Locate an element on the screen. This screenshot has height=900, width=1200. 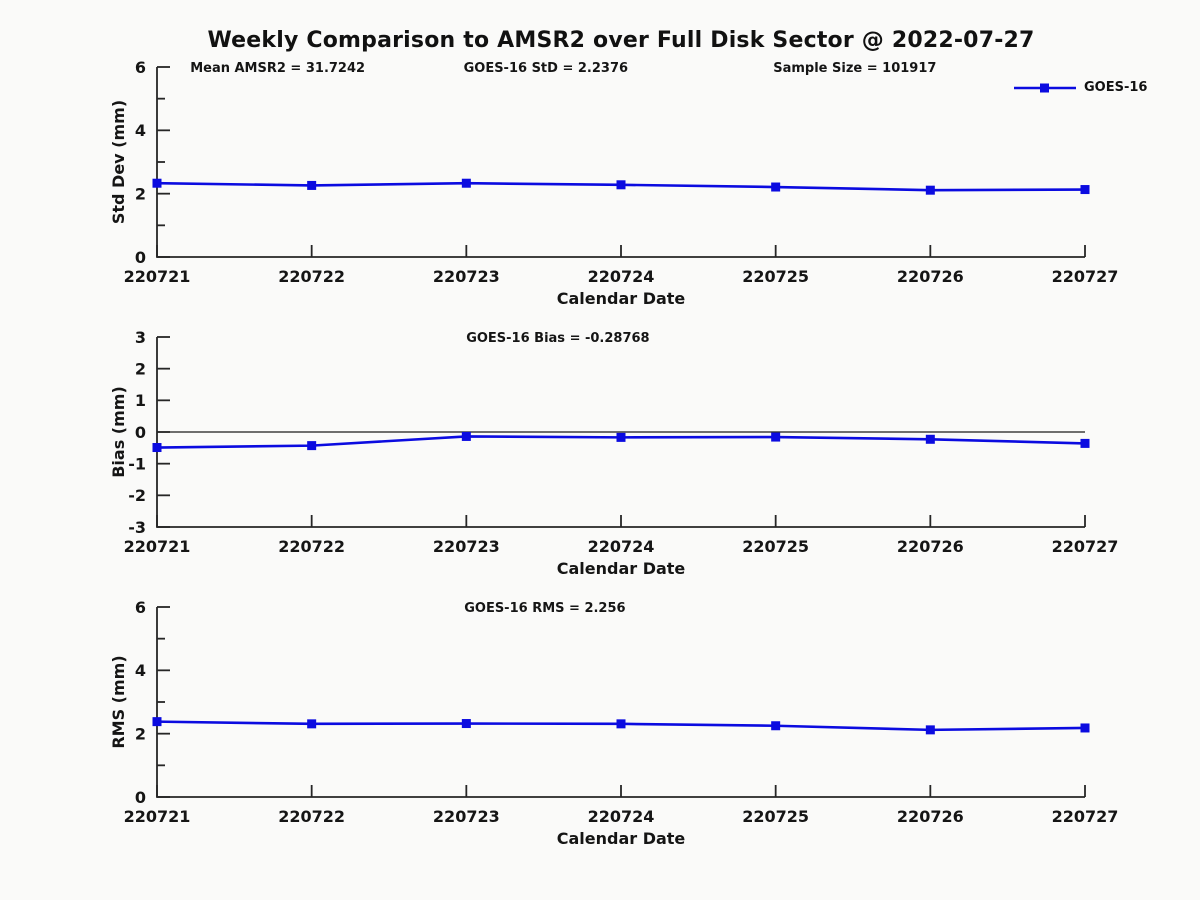
y-tick-label: -2 is located at coordinates (137, 495).